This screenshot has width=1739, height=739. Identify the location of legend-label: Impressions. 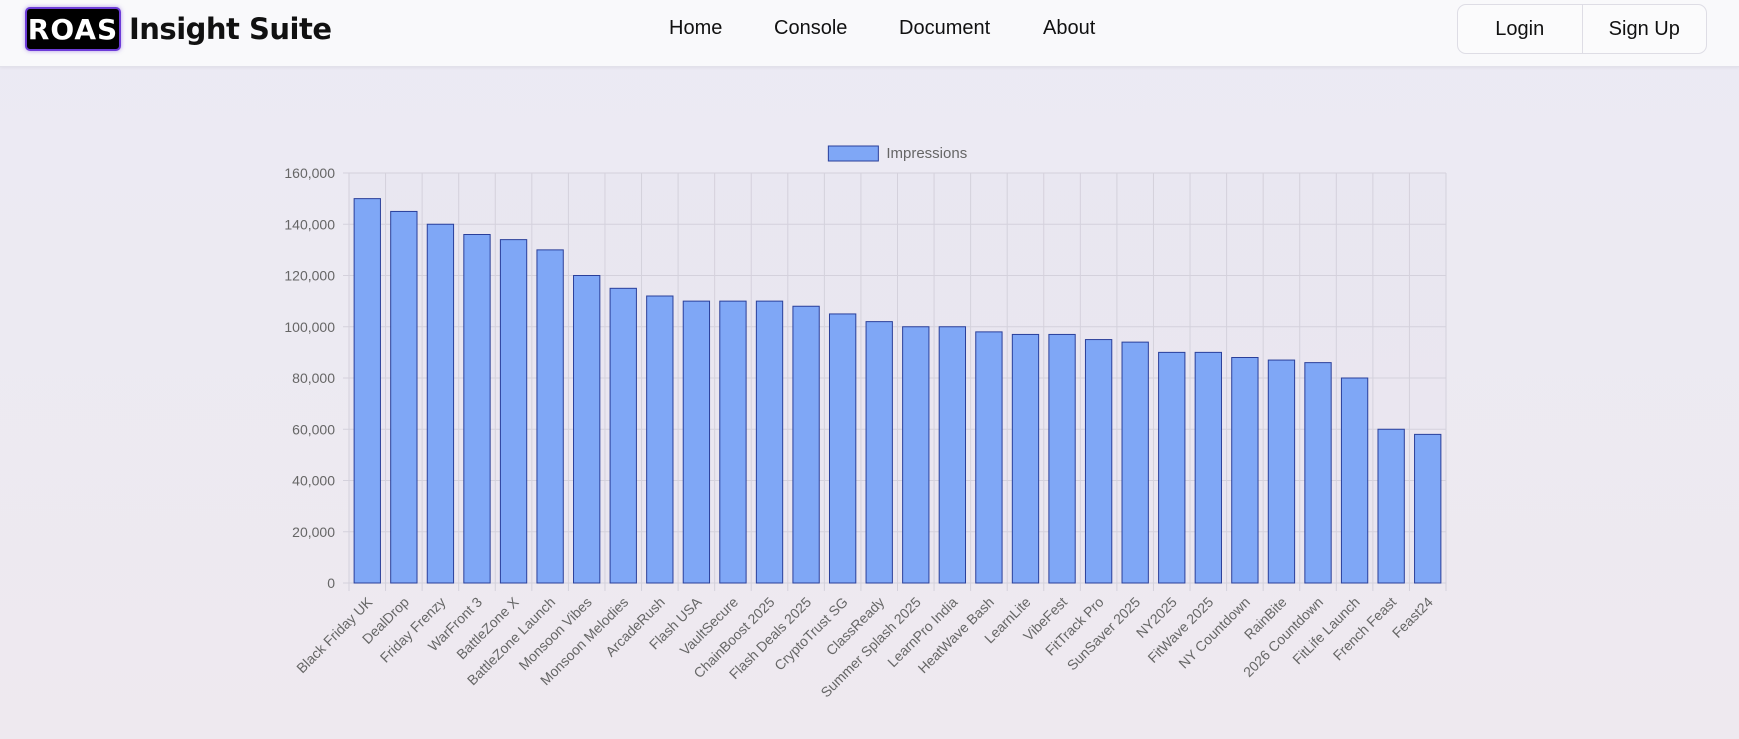
(926, 153).